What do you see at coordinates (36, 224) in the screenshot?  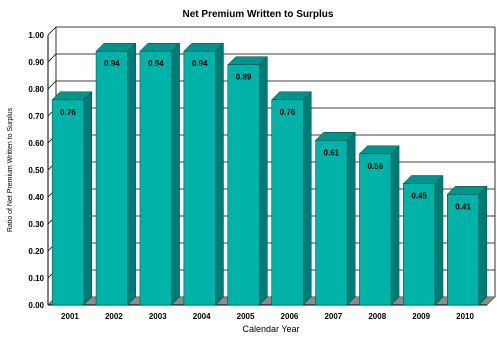 I see `y-tick-label: 0.30` at bounding box center [36, 224].